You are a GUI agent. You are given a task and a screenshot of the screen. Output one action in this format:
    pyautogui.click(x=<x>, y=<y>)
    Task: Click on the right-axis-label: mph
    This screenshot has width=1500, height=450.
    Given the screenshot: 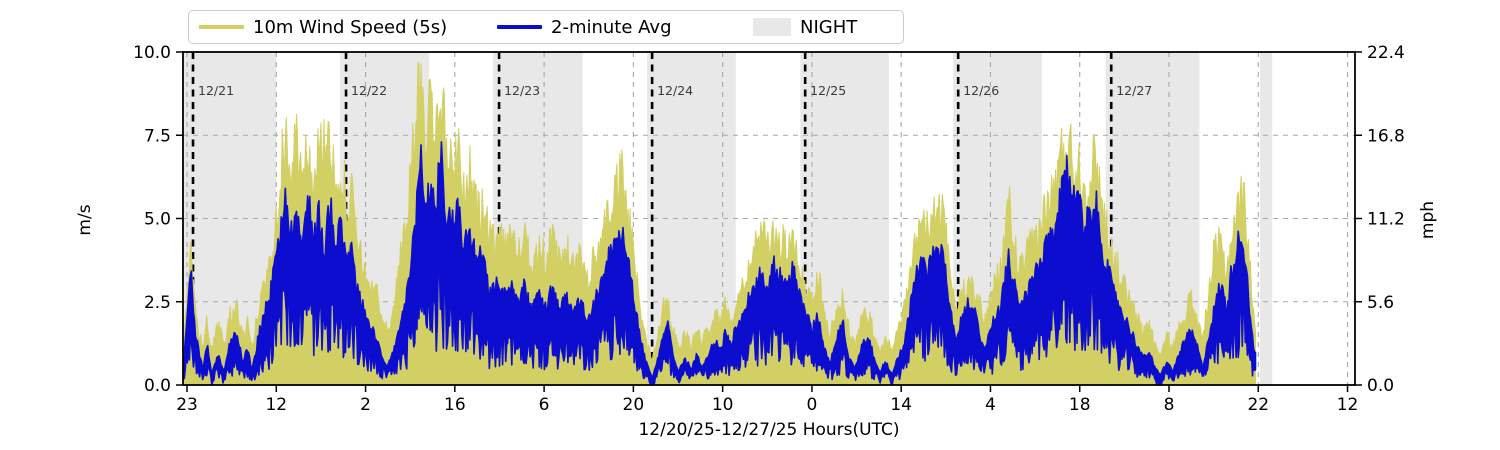 What is the action you would take?
    pyautogui.click(x=1428, y=220)
    